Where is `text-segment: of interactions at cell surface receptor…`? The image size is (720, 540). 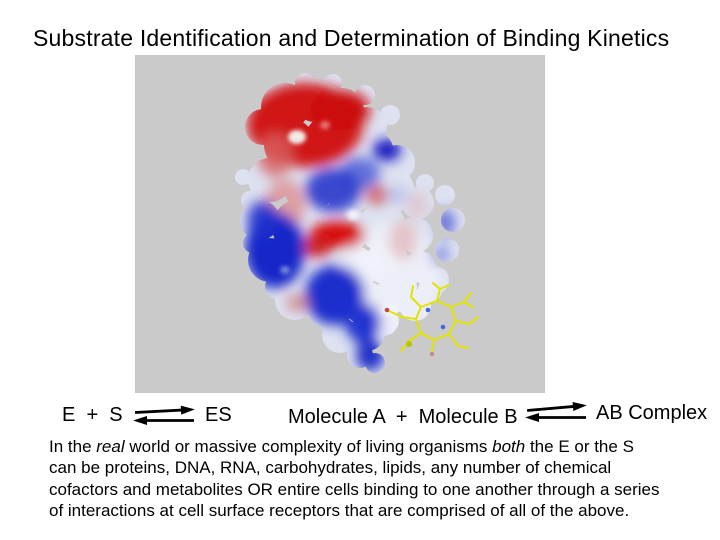
text-segment: of interactions at cell surface receptor… is located at coordinates (339, 511).